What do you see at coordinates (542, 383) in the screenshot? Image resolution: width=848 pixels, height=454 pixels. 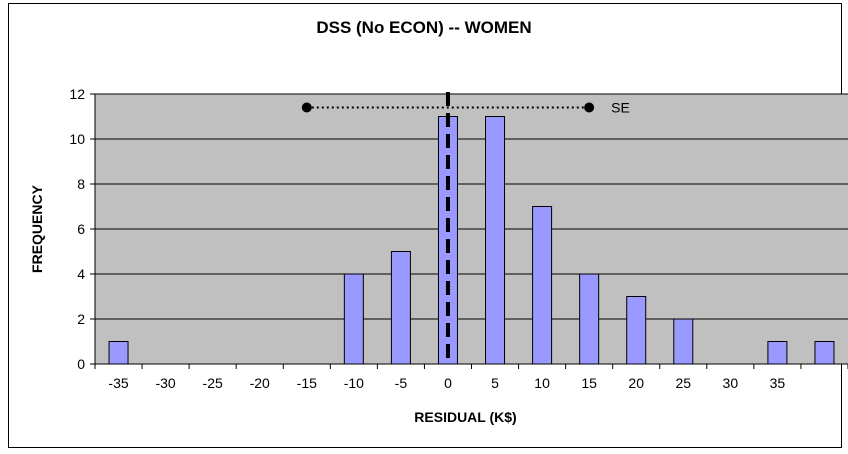 I see `x-tick-label: 10` at bounding box center [542, 383].